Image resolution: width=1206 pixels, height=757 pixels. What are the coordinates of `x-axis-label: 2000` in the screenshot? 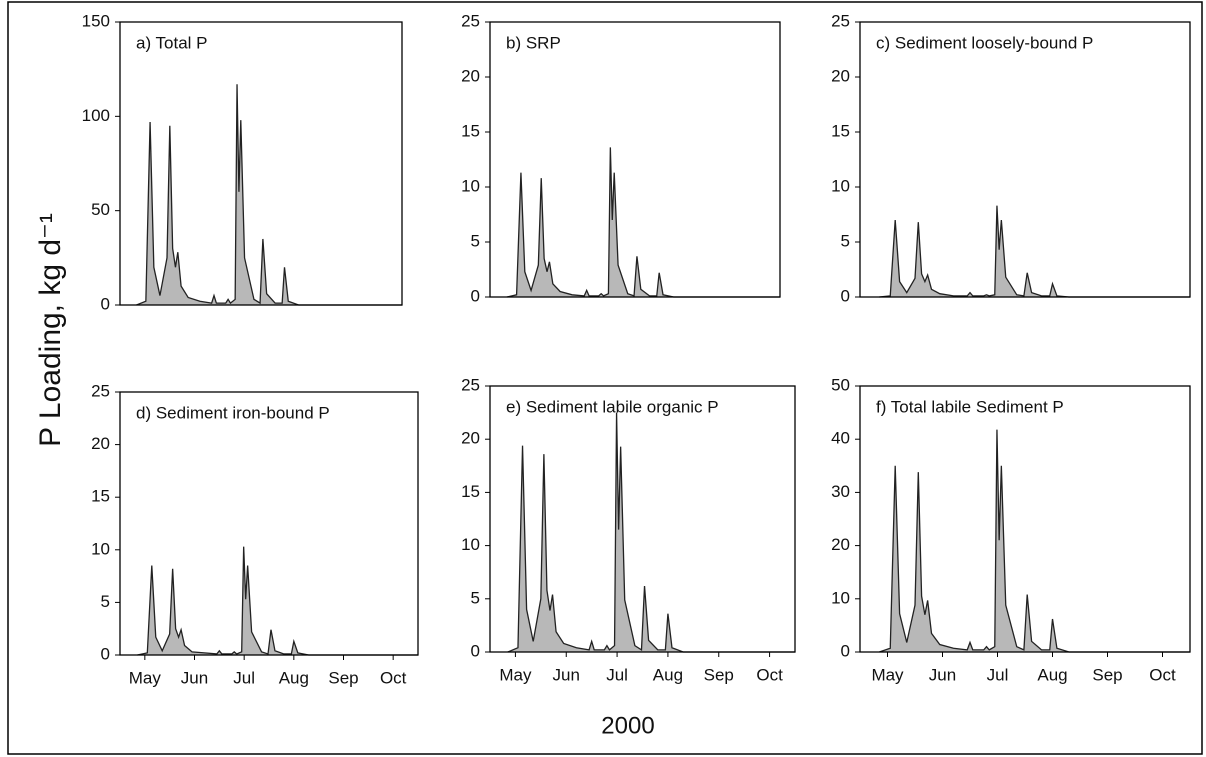 It's located at (627, 725).